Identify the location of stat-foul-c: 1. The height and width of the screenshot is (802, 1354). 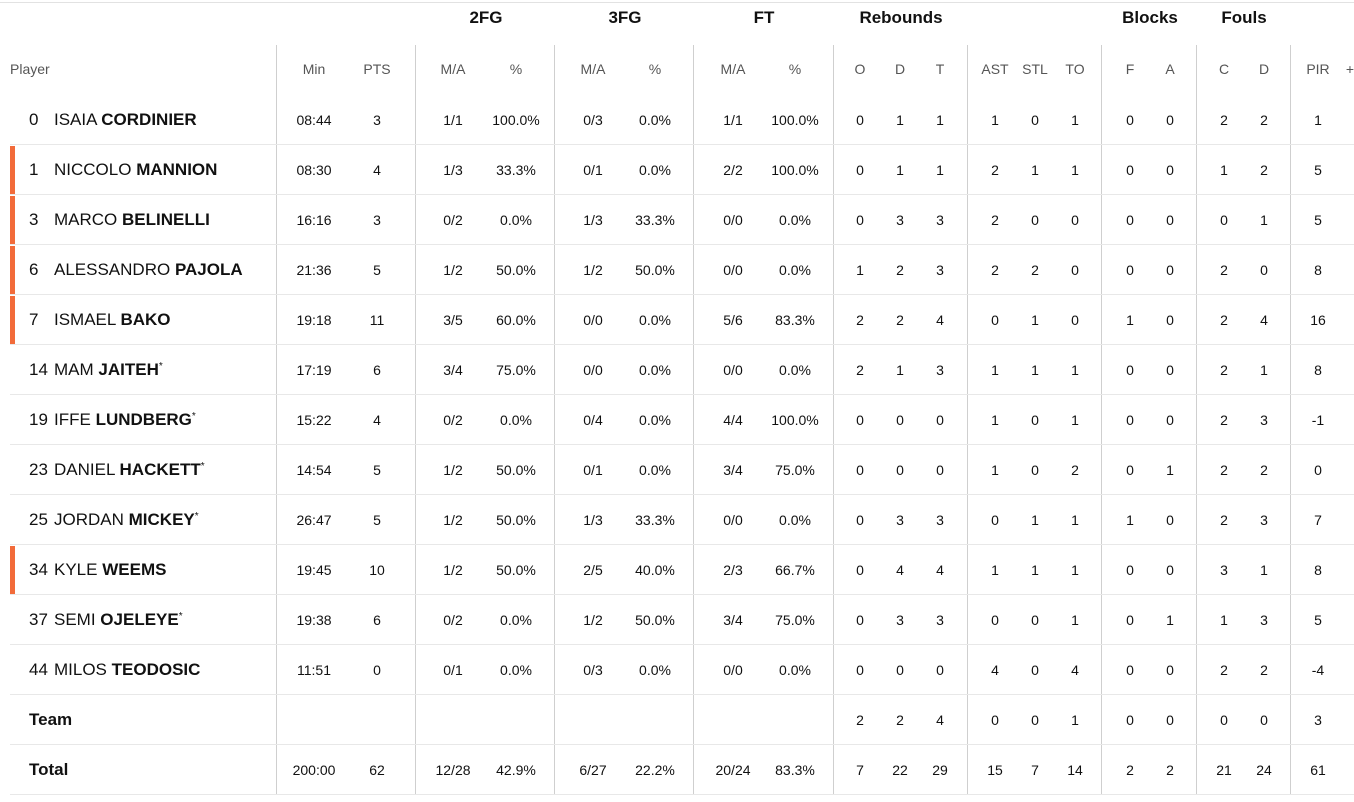
(1224, 620).